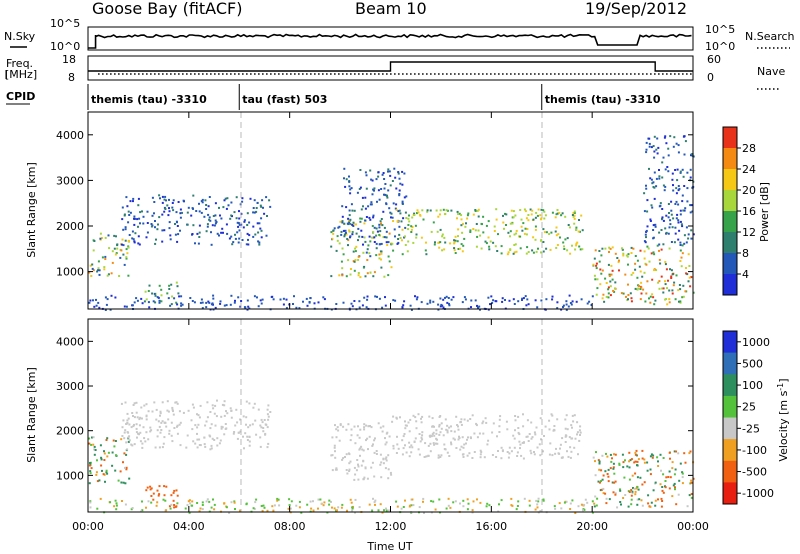 This screenshot has height=554, width=800. Describe the element at coordinates (749, 407) in the screenshot. I see `colorbar-tick-label: 25` at that location.